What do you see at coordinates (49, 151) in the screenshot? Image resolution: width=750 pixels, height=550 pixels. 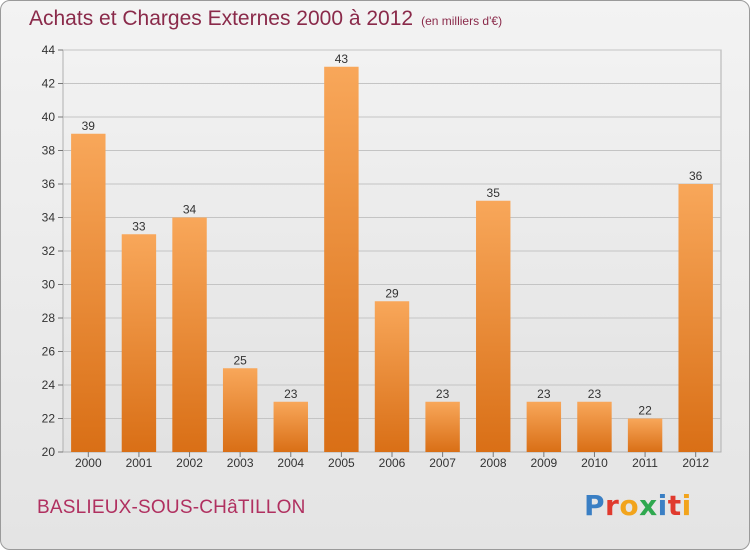 I see `y-tick-label: 38` at bounding box center [49, 151].